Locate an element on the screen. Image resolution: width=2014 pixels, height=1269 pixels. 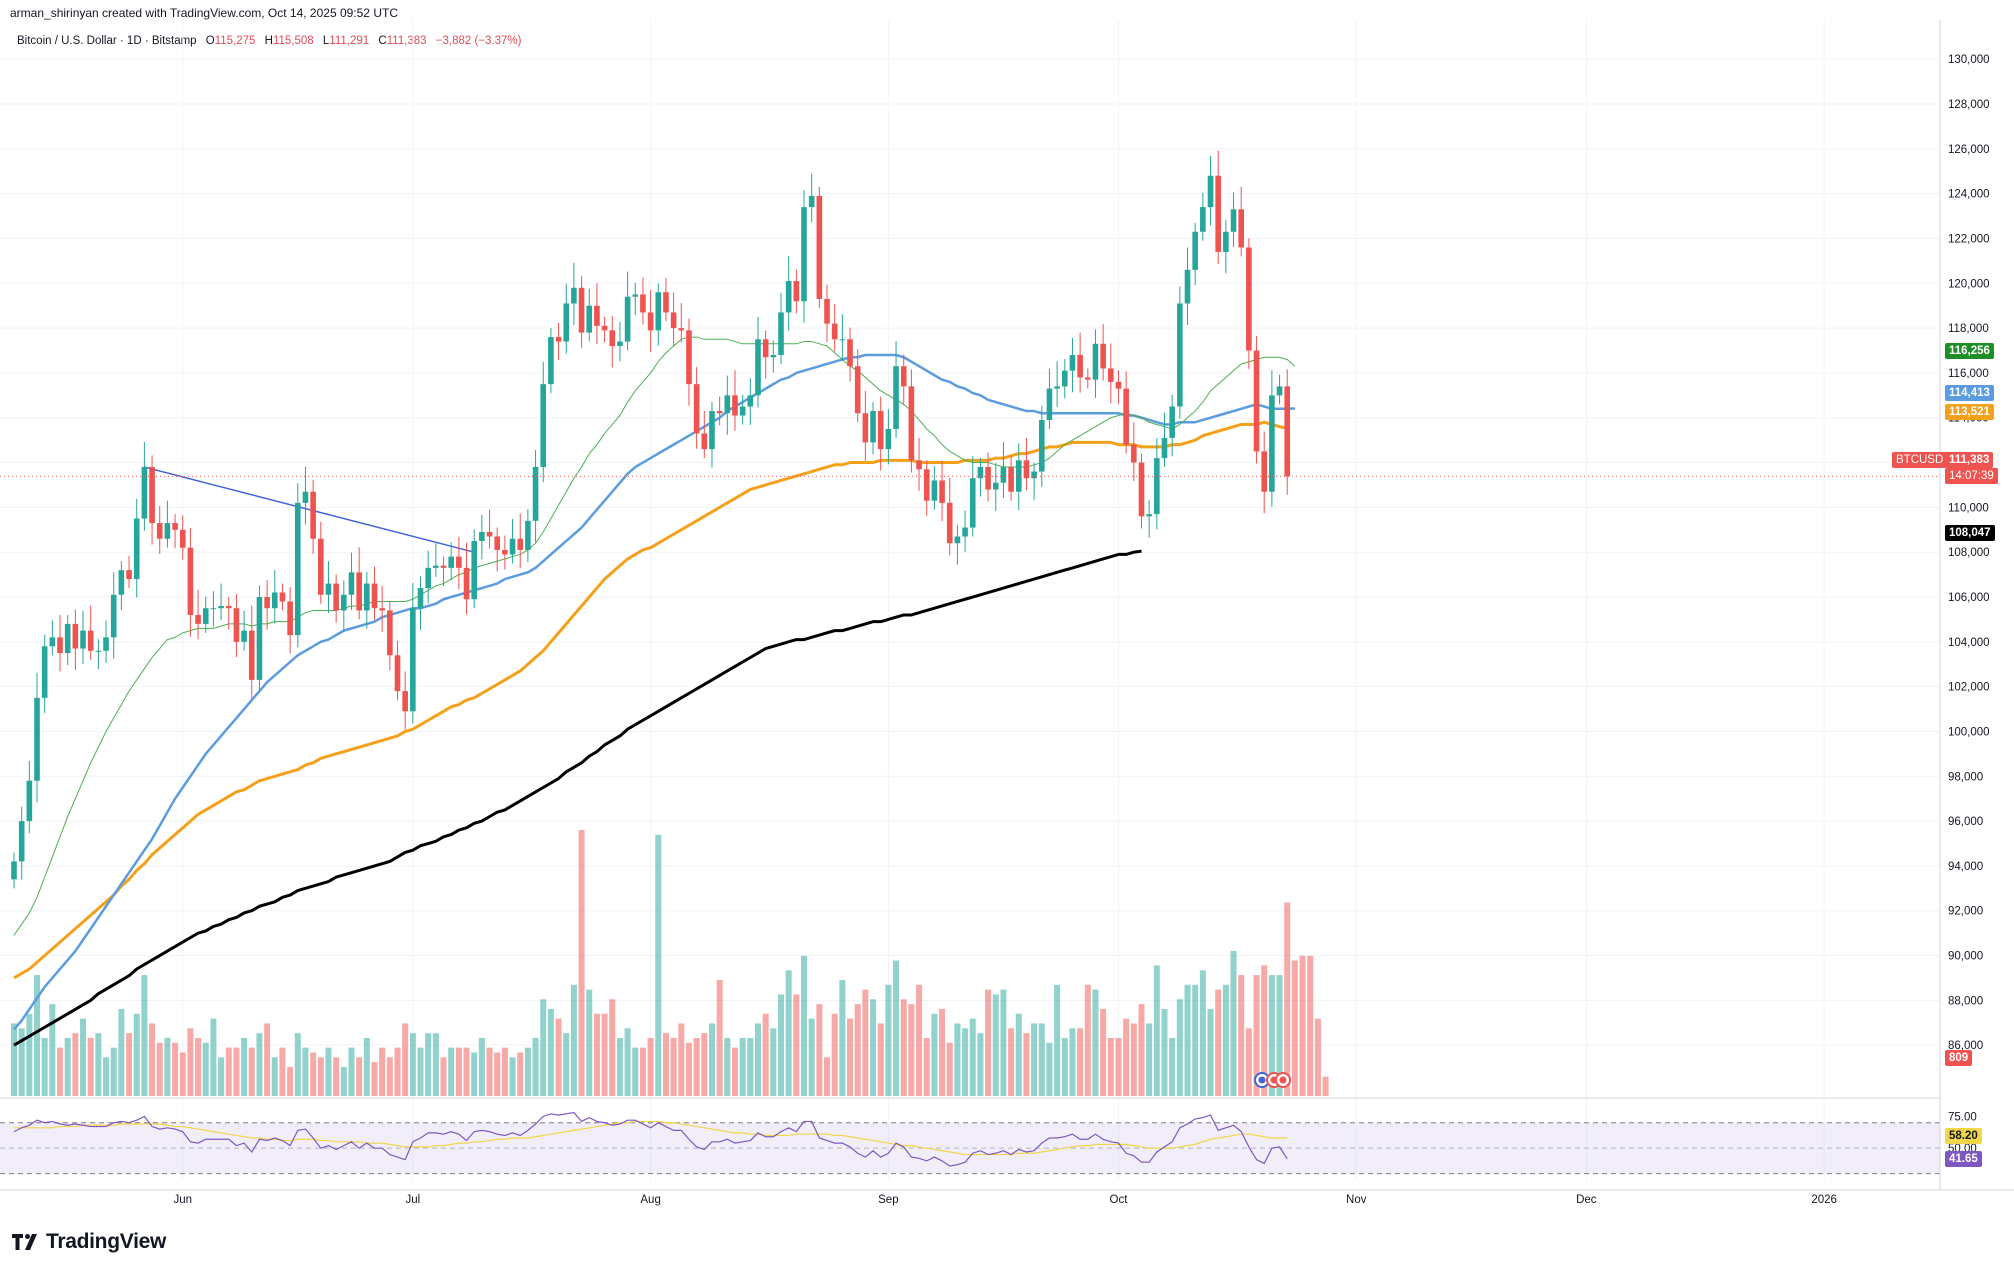
event-markers is located at coordinates (1272, 1080).